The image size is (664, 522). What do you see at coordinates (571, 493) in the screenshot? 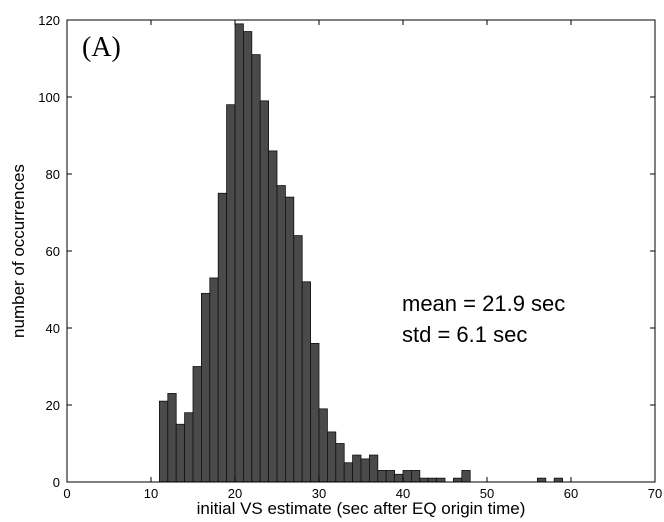
I see `x-tick-label: 60` at bounding box center [571, 493].